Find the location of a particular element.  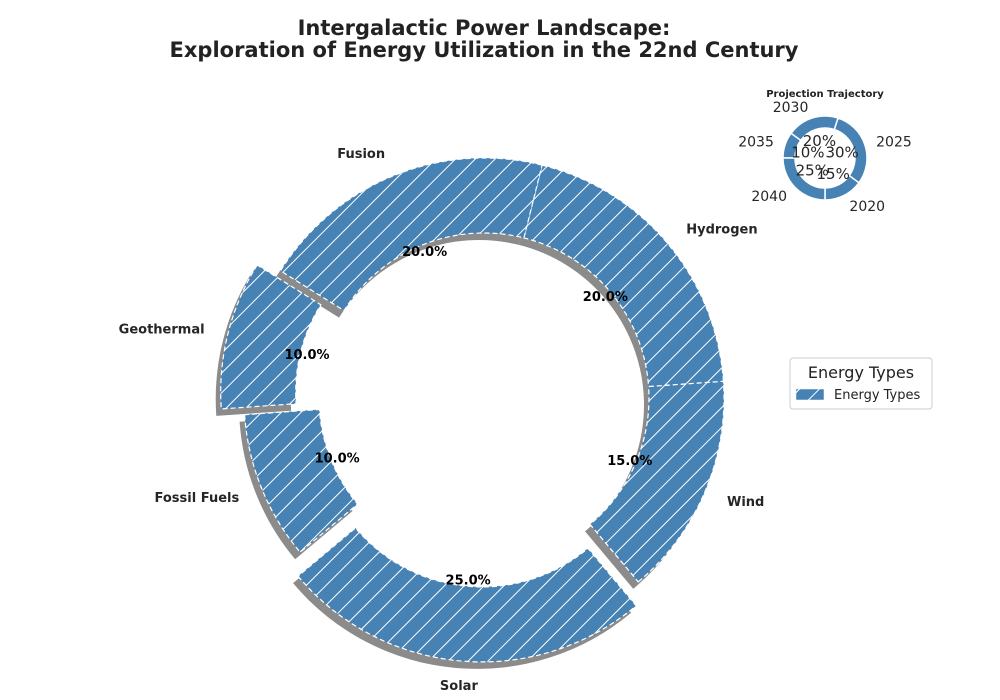

legend-frame is located at coordinates (861, 383).